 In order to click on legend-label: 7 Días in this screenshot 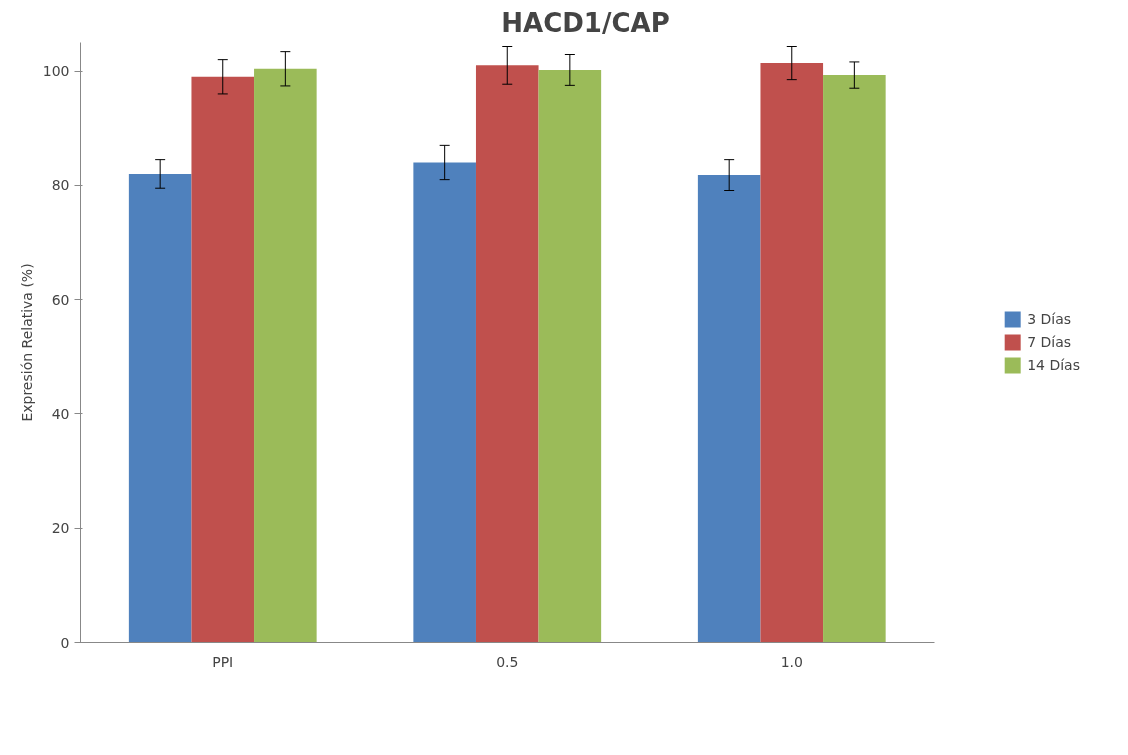, I will do `click(1049, 342)`.